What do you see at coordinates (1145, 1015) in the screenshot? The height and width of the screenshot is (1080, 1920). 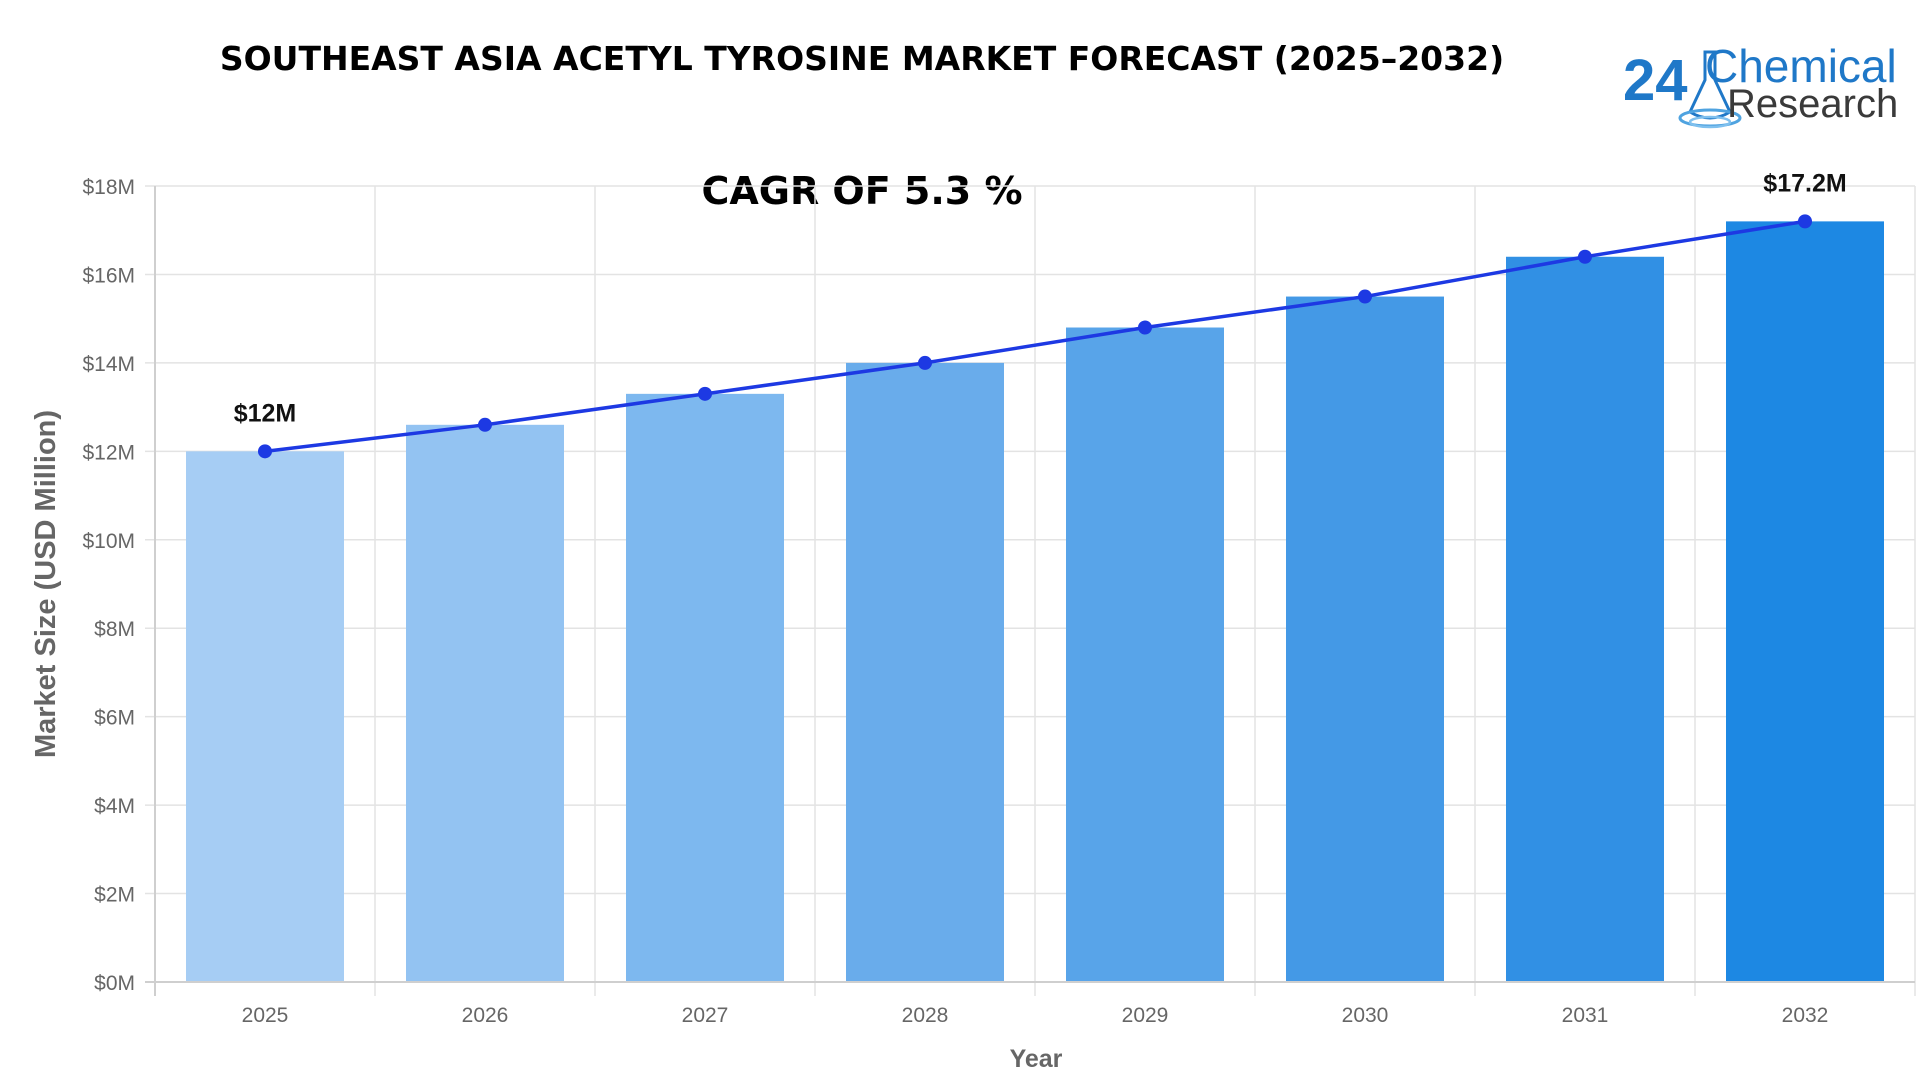 I see `x-tick-label: 2029` at bounding box center [1145, 1015].